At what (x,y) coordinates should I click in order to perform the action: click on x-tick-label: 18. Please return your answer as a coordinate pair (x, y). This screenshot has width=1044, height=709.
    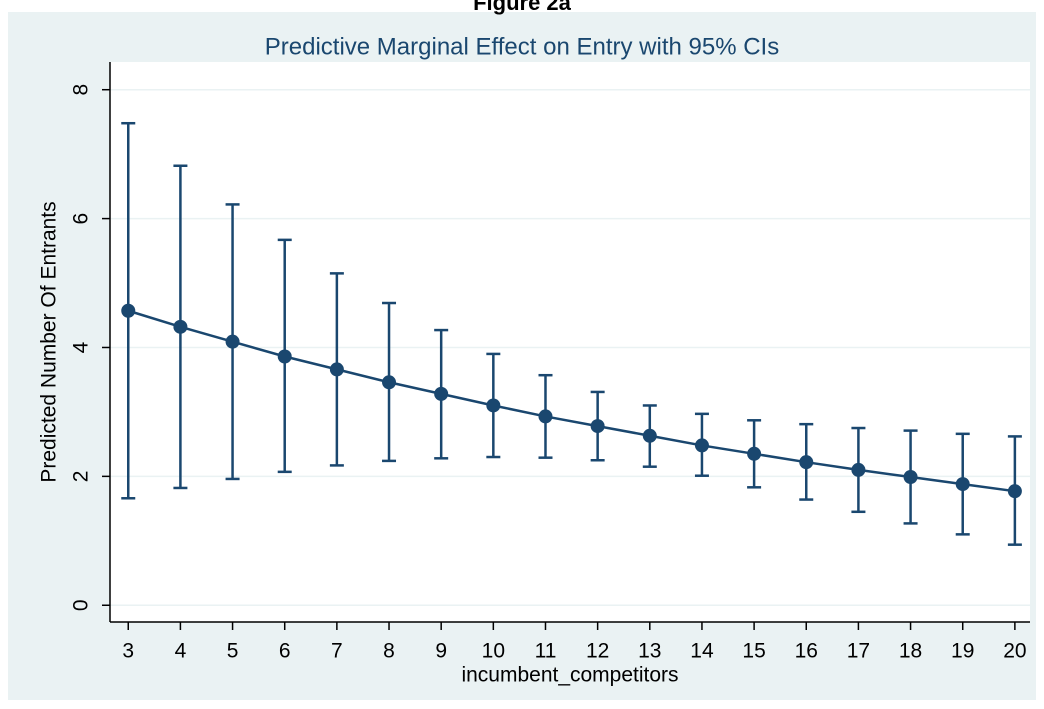
    Looking at the image, I should click on (910, 651).